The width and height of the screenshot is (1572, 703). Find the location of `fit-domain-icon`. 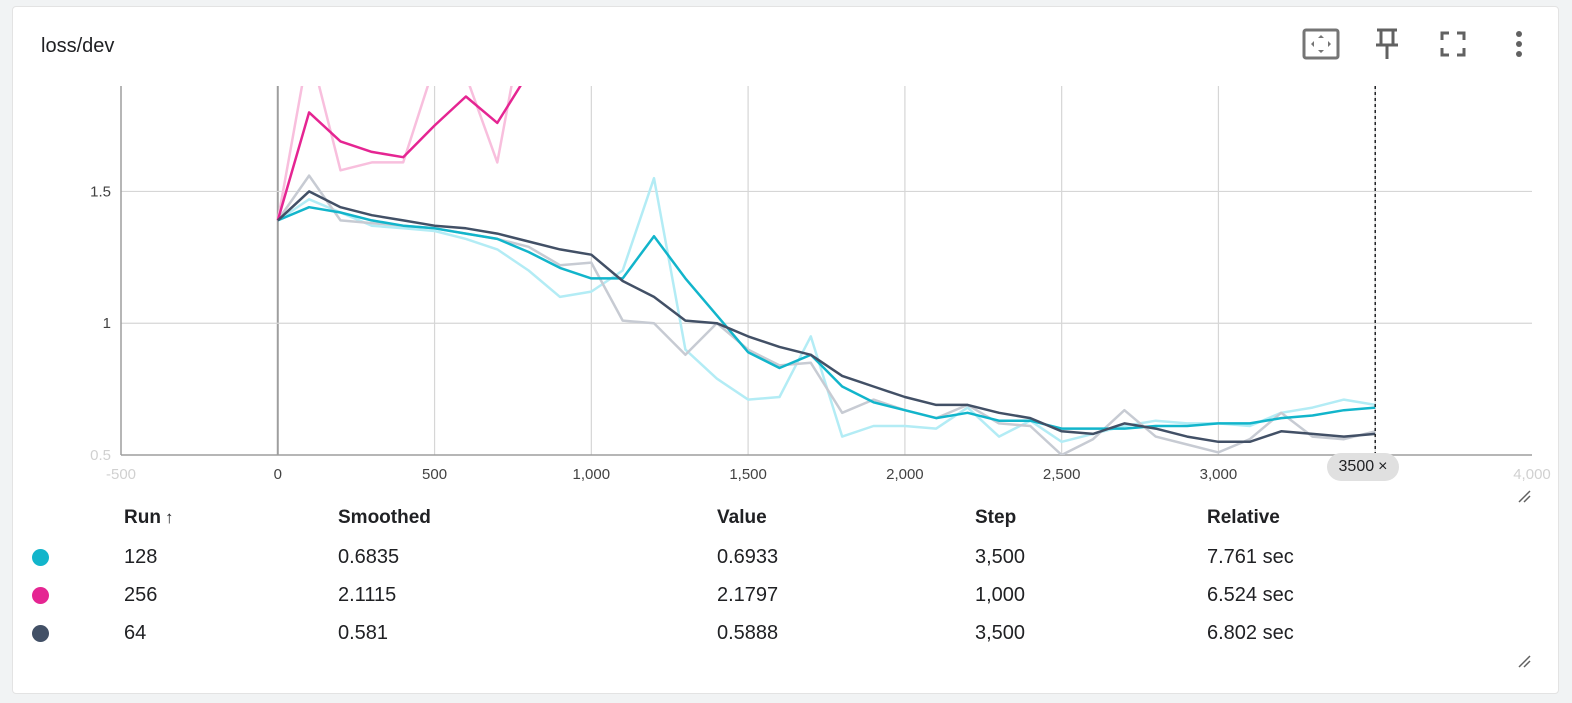

fit-domain-icon is located at coordinates (1321, 44).